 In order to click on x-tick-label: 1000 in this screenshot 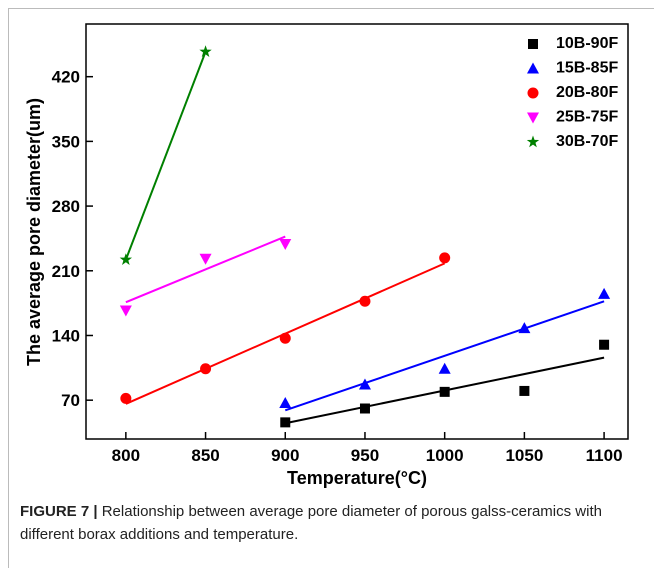, I will do `click(445, 455)`.